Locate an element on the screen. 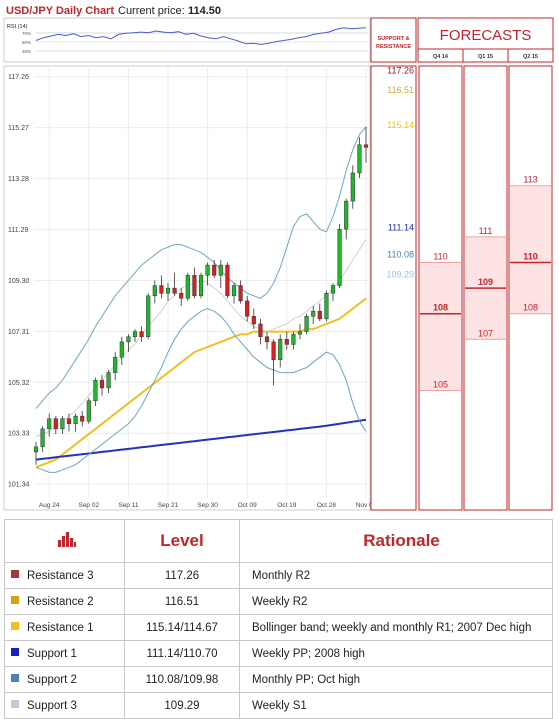  table-header-icon-cell is located at coordinates (64, 541).